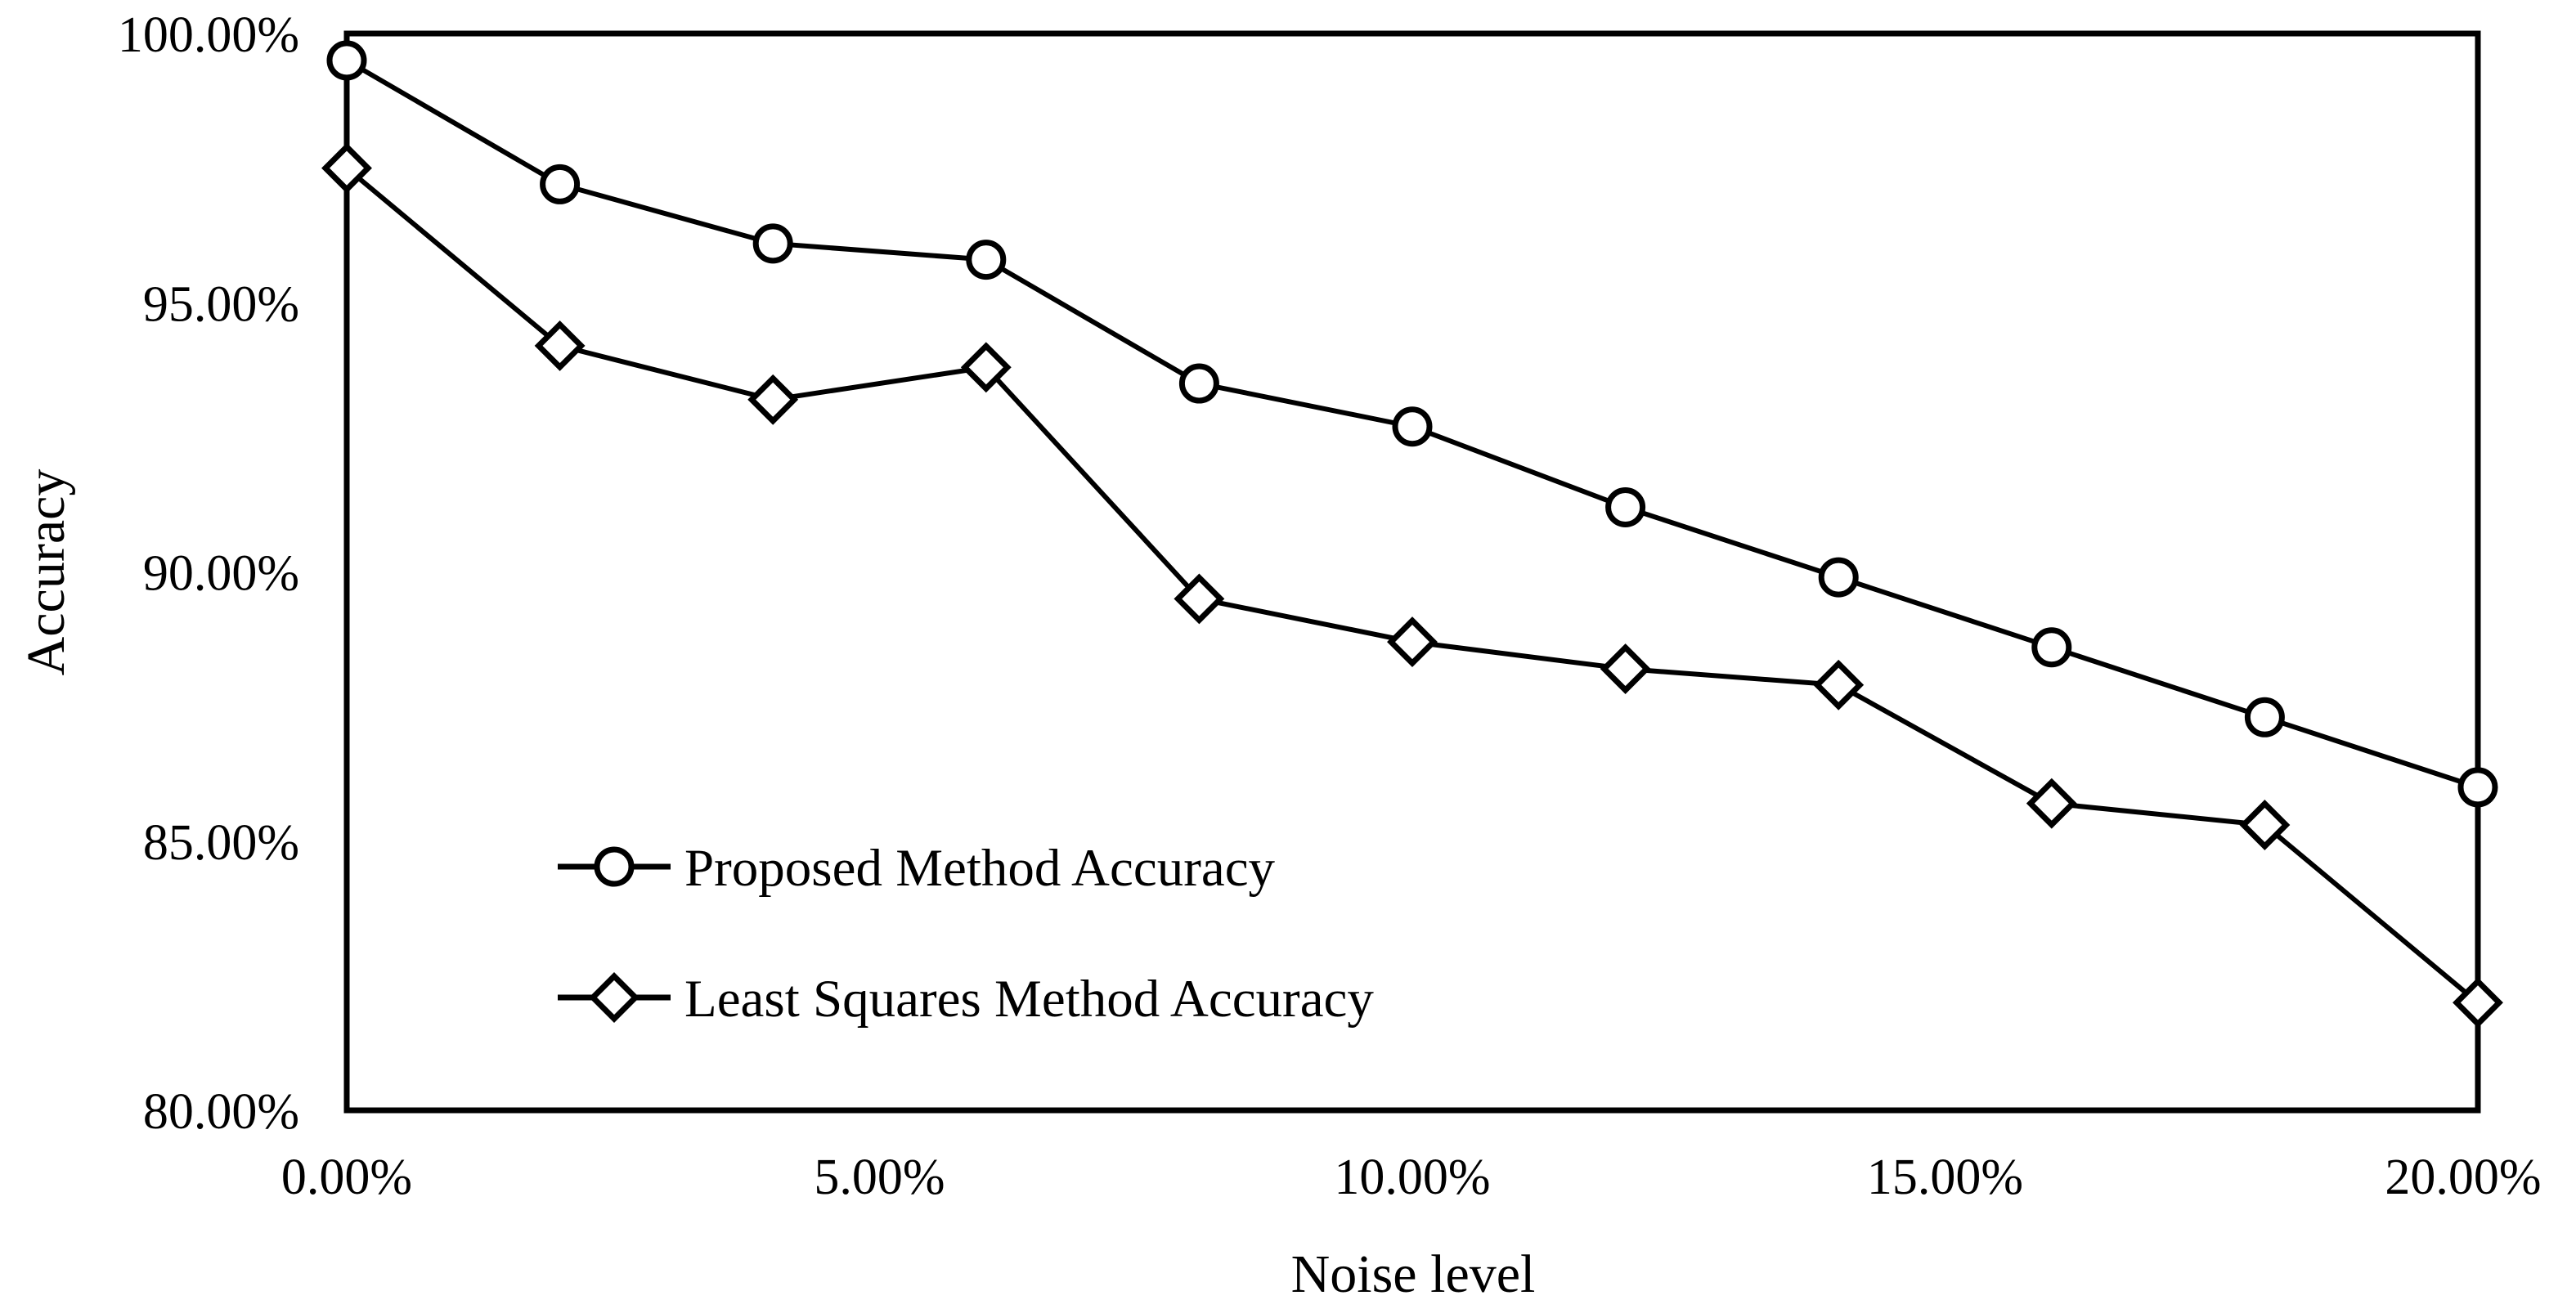 This screenshot has width=2576, height=1300. What do you see at coordinates (1945, 1178) in the screenshot?
I see `x-tick-label: 15.00%` at bounding box center [1945, 1178].